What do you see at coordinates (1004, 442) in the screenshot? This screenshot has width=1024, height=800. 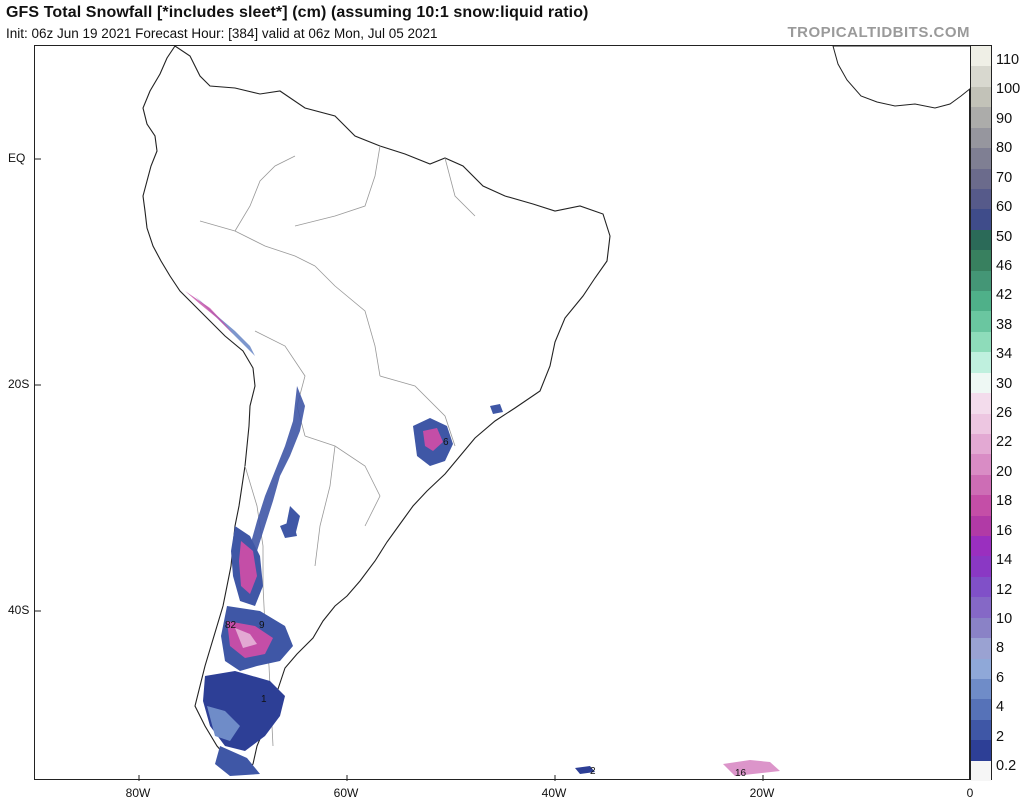 I see `colorbar-label: 22` at bounding box center [1004, 442].